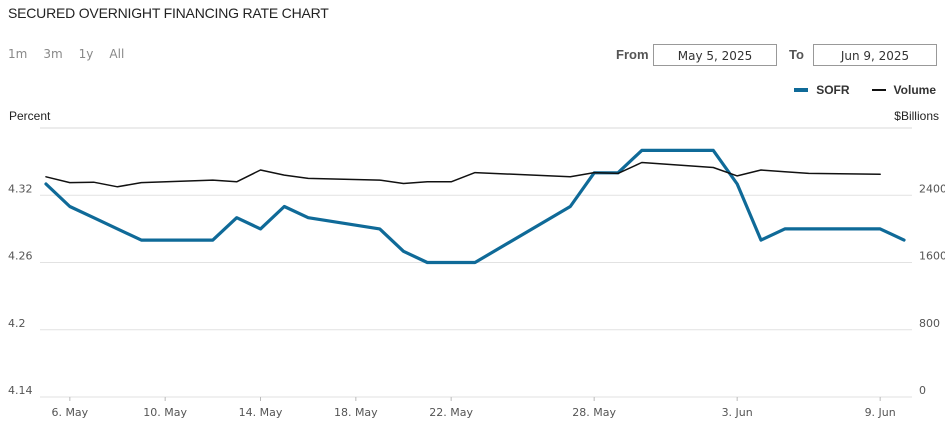 This screenshot has width=945, height=422. Describe the element at coordinates (74, 54) in the screenshot. I see `range-selector: 1m 3m 1y All` at that location.